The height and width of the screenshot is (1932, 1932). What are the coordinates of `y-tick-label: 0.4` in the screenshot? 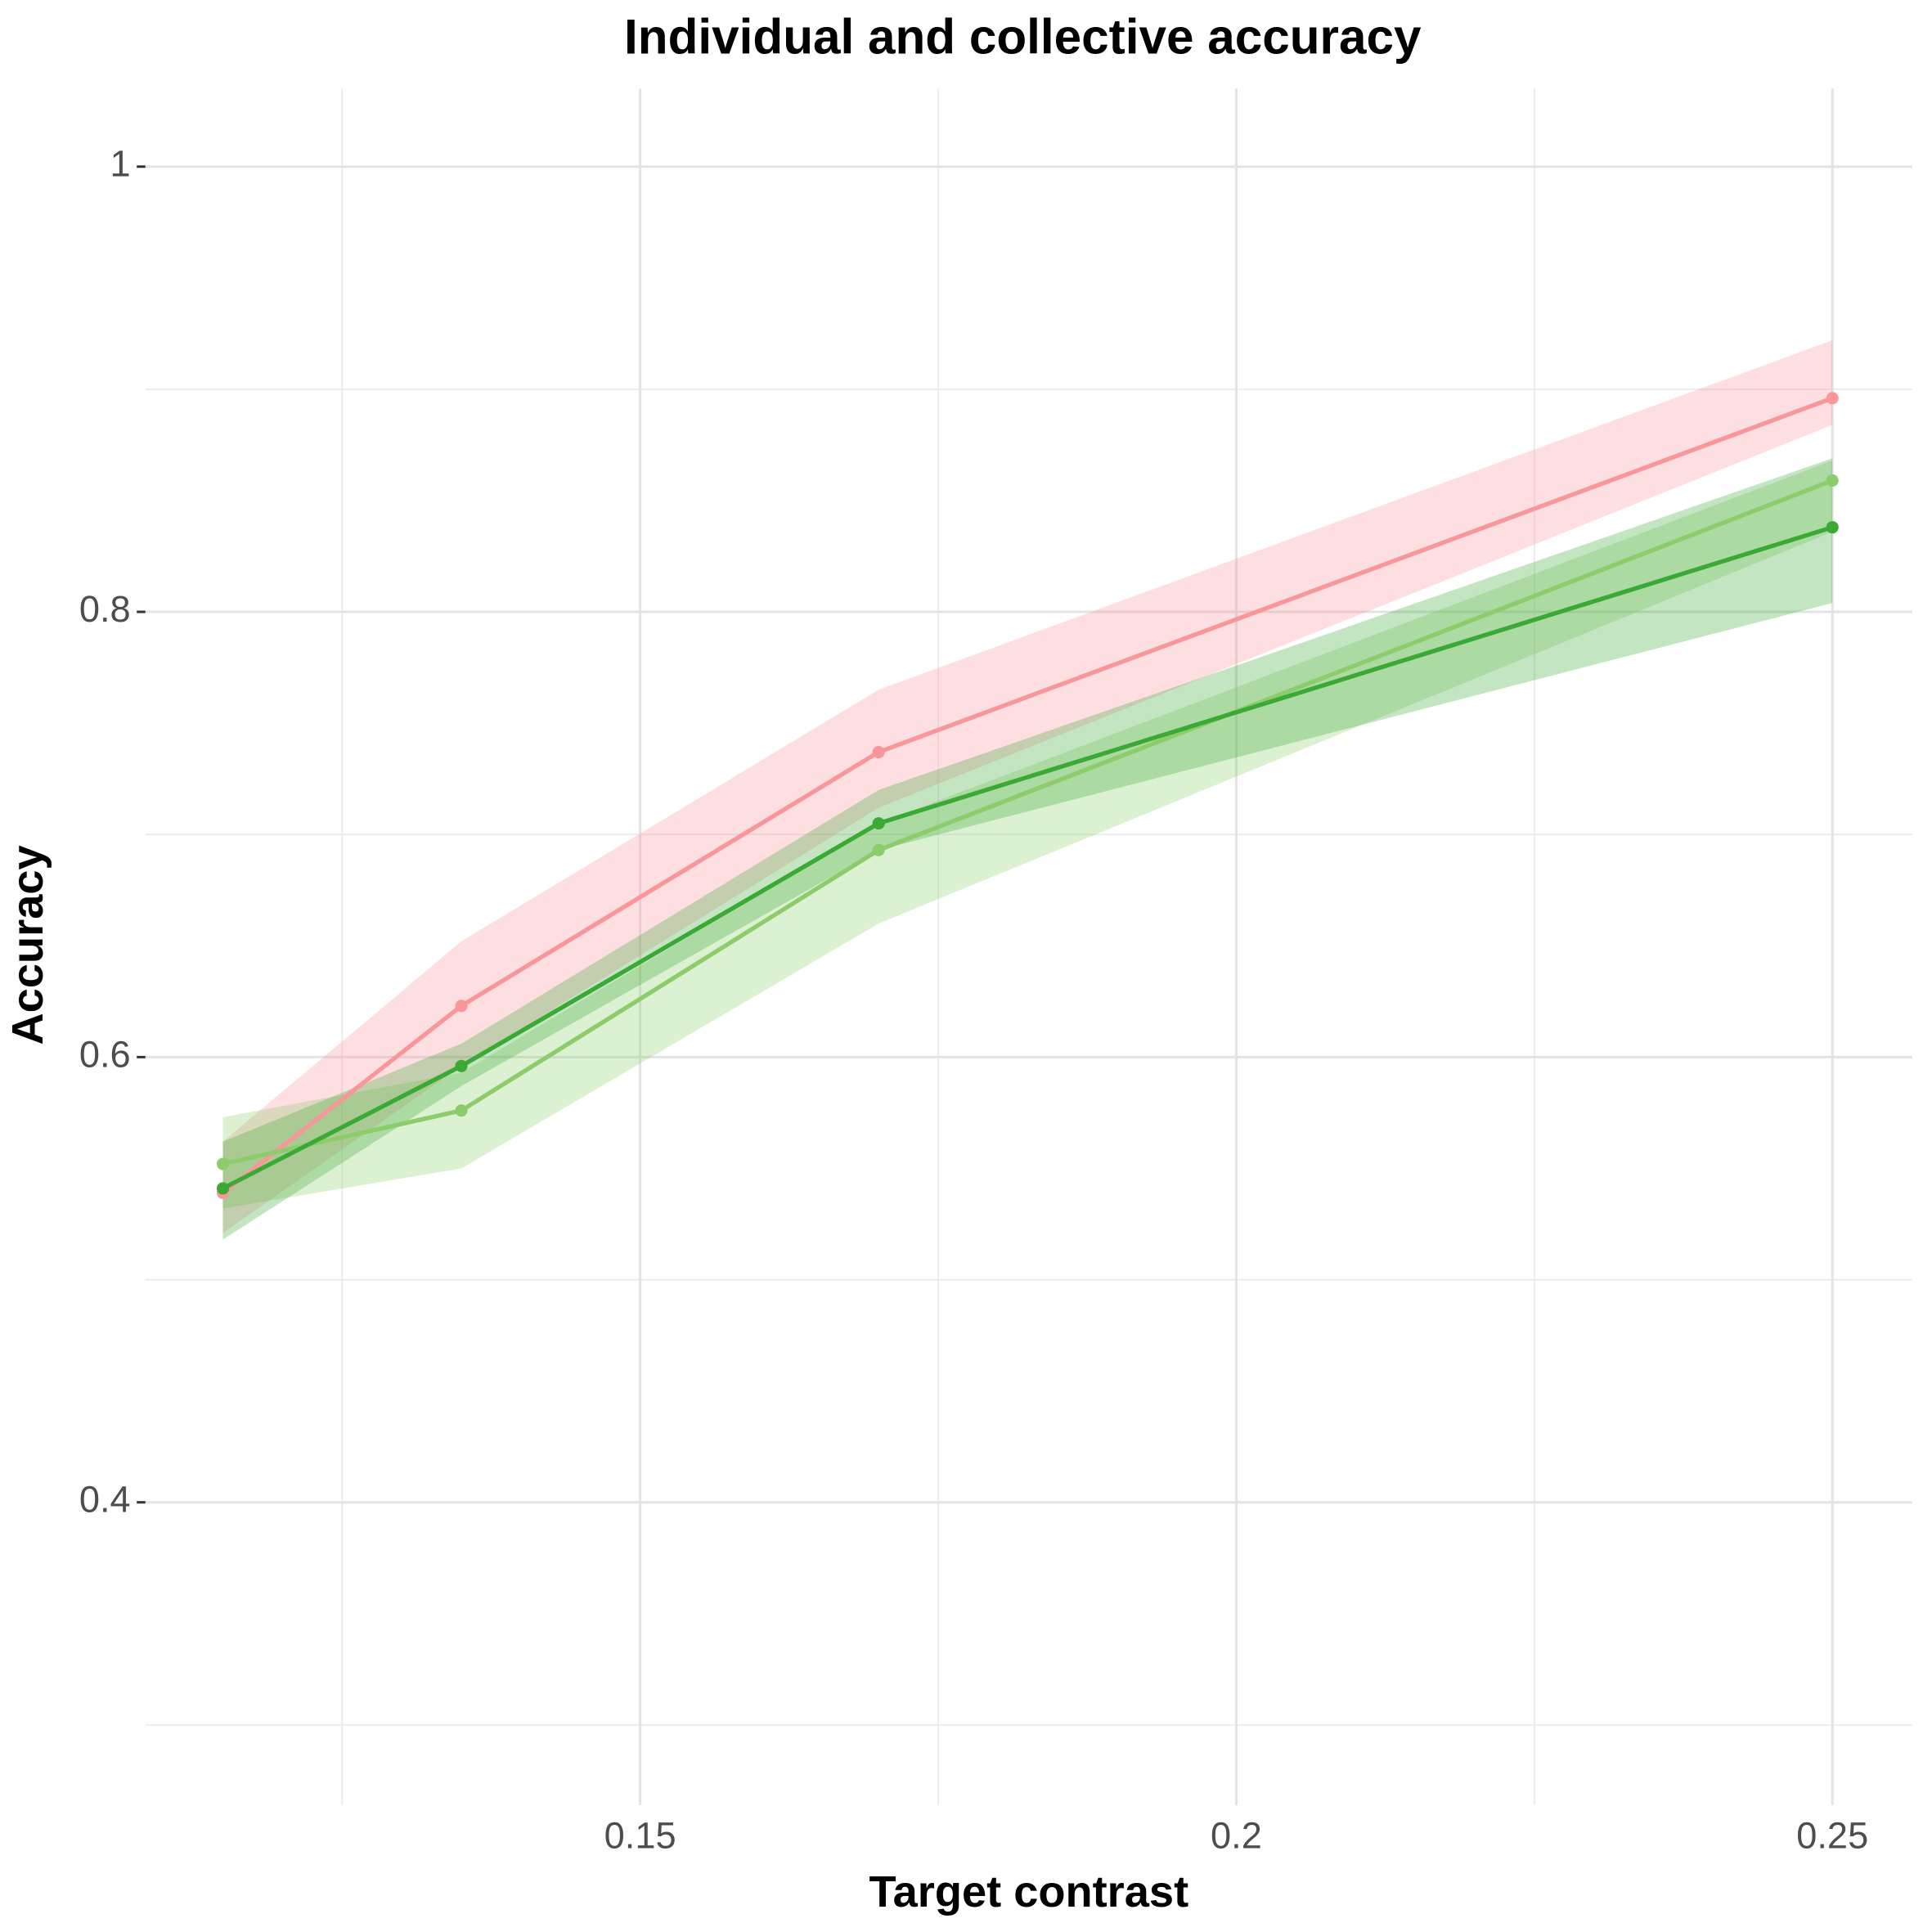 It's located at (105, 1500).